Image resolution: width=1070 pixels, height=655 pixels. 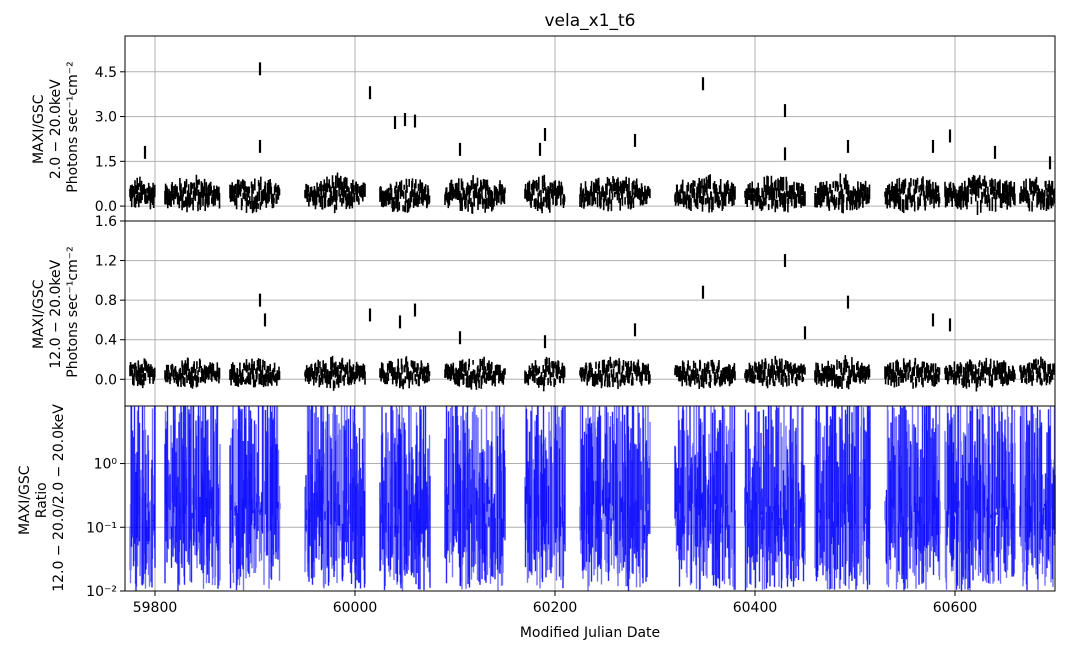 What do you see at coordinates (106, 465) in the screenshot?
I see `panel-bottom-ytick-label-2: 10⁰` at bounding box center [106, 465].